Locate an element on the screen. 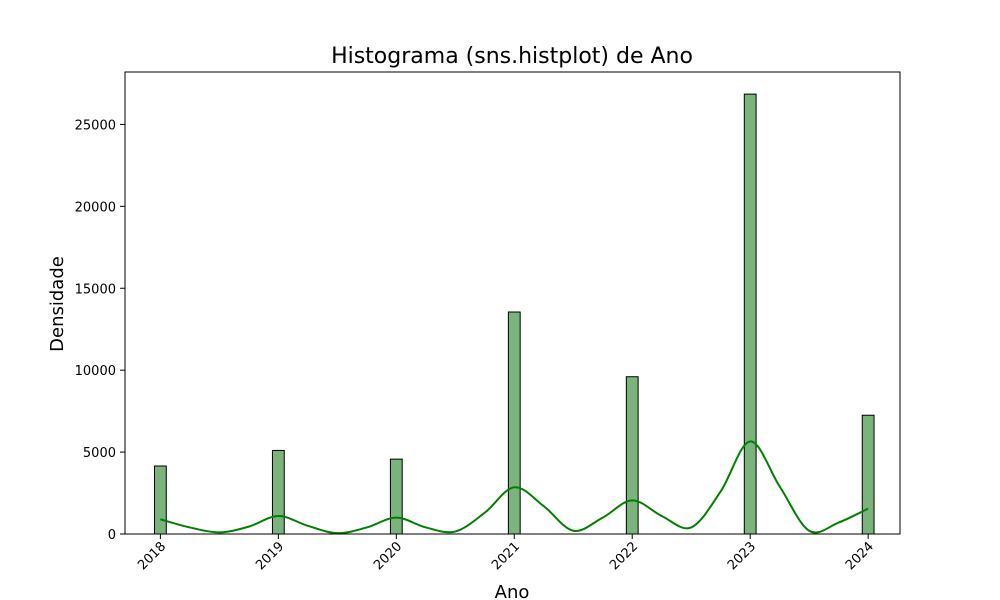 This screenshot has width=1000, height=600. x-tick-label: 2018 is located at coordinates (152, 556).